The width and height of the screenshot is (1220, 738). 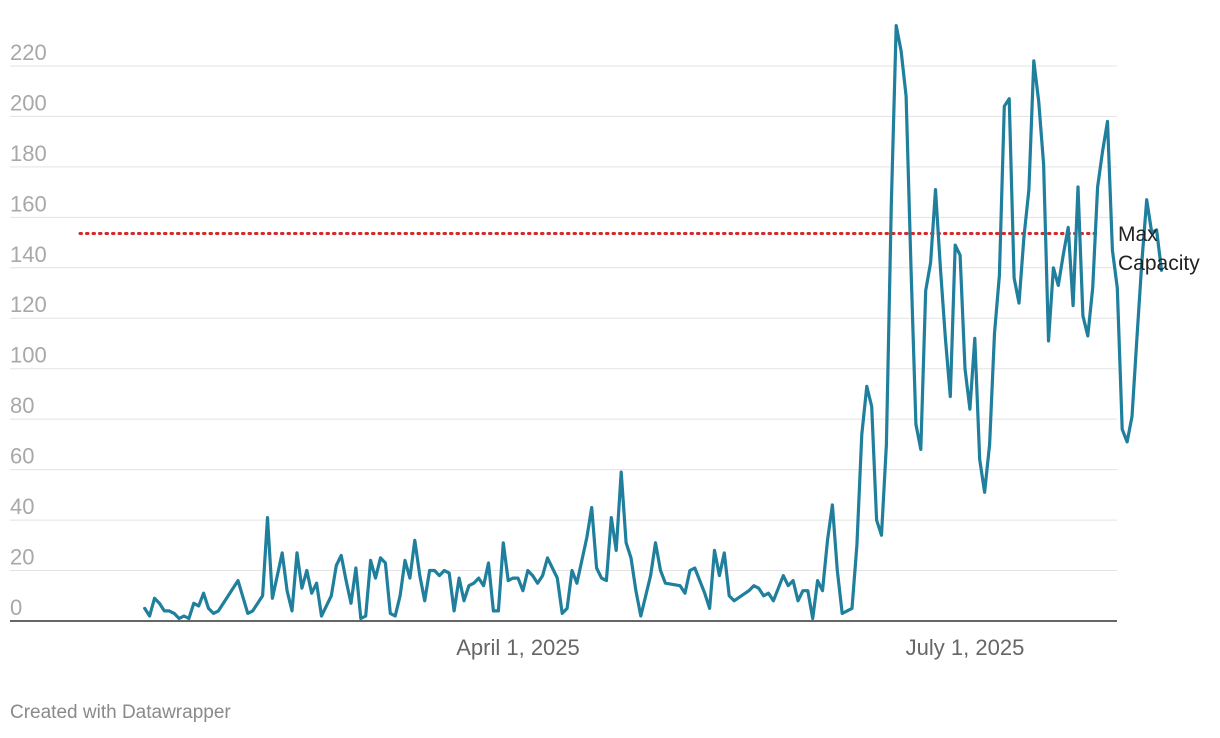 What do you see at coordinates (28, 102) in the screenshot?
I see `y-tick-label-200: 200` at bounding box center [28, 102].